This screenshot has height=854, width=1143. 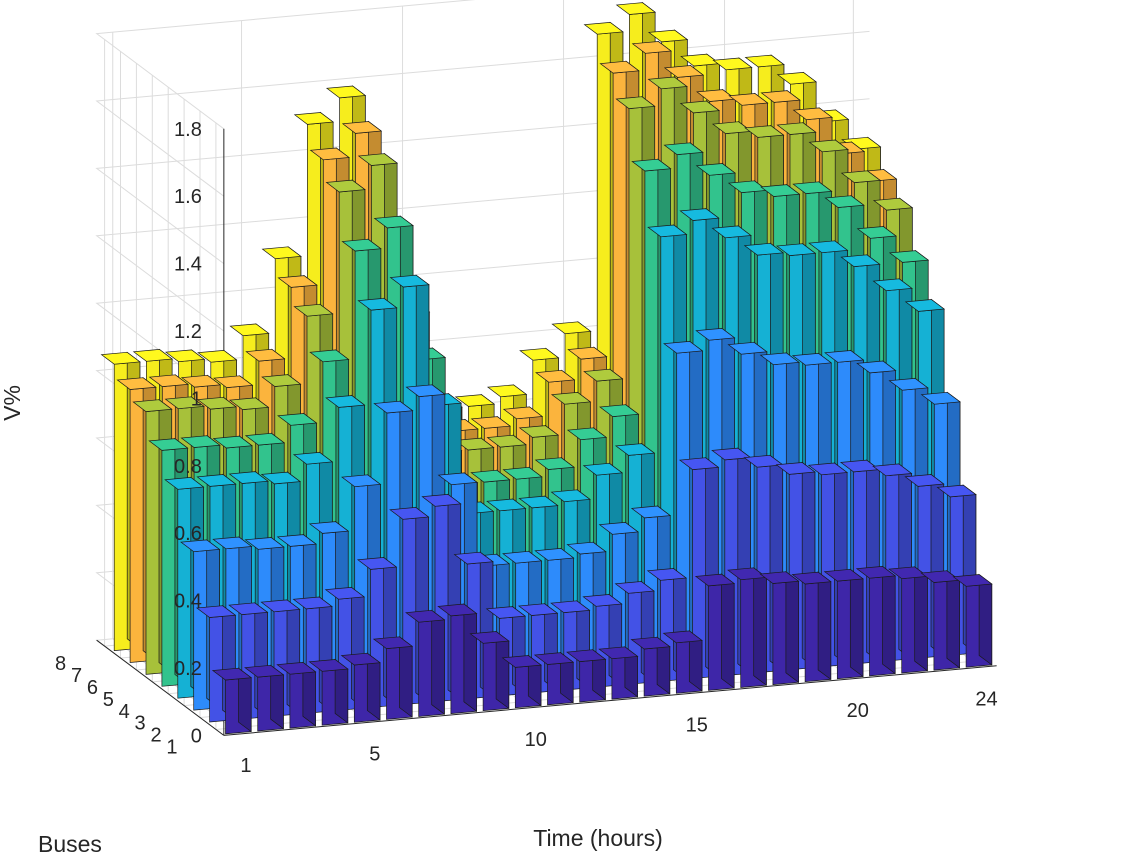 I want to click on z-tick-label: 0.6, so click(x=188, y=534).